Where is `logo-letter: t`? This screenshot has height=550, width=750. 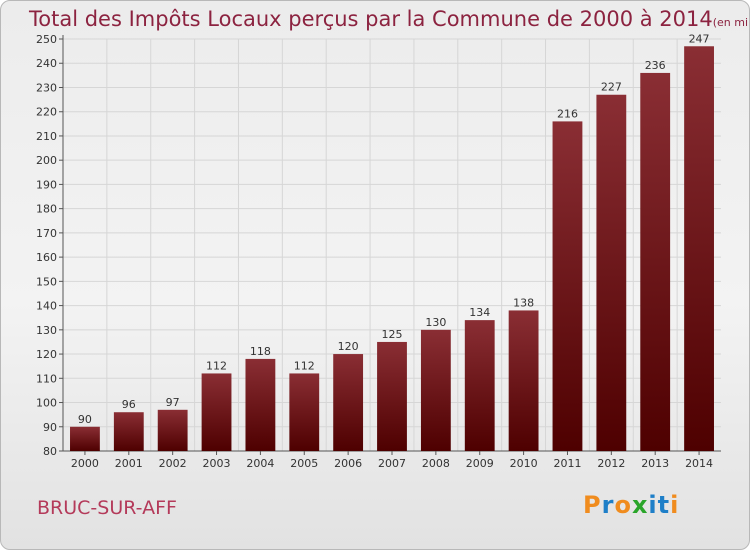 logo-letter: t is located at coordinates (664, 505).